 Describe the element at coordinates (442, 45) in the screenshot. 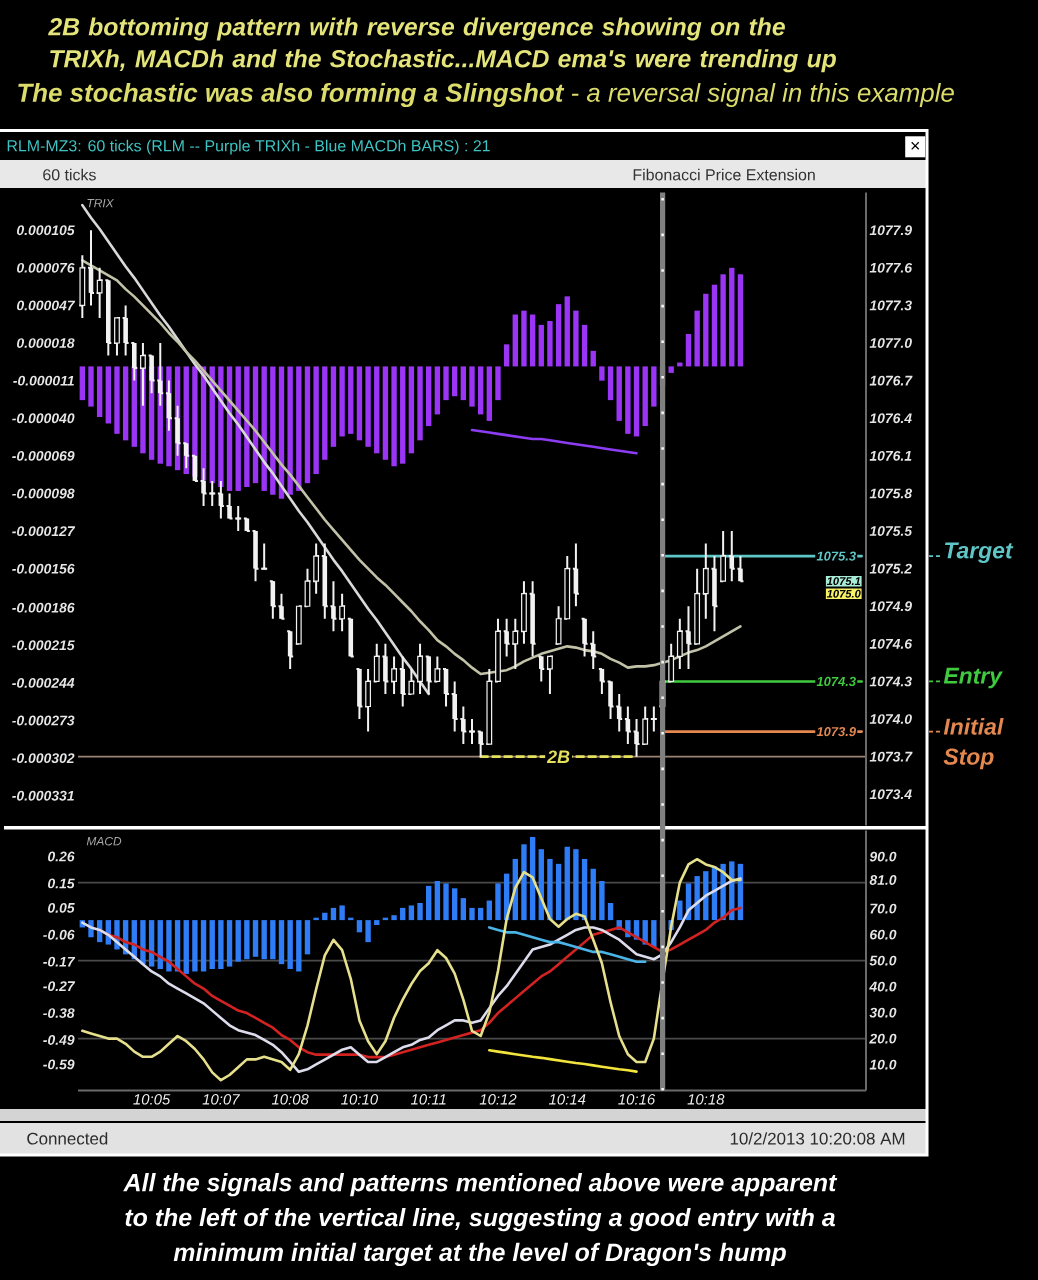

I see `chart-title: 2B bottoming pattern with reverse divergence showing on the TRIXh, MACDh and the Stochastic...MACD ema's were trending up` at that location.